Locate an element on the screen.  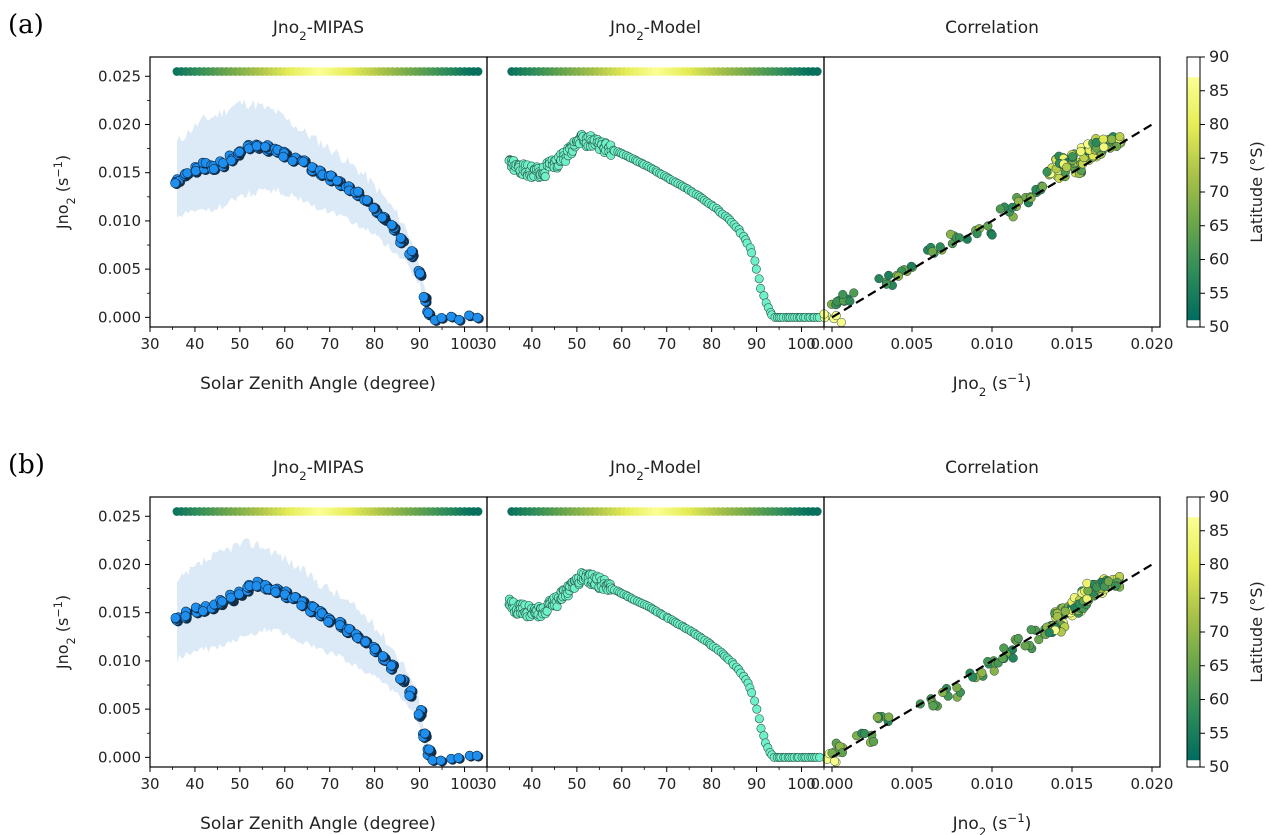
colorbar-tick-label: 80 is located at coordinates (1219, 124).